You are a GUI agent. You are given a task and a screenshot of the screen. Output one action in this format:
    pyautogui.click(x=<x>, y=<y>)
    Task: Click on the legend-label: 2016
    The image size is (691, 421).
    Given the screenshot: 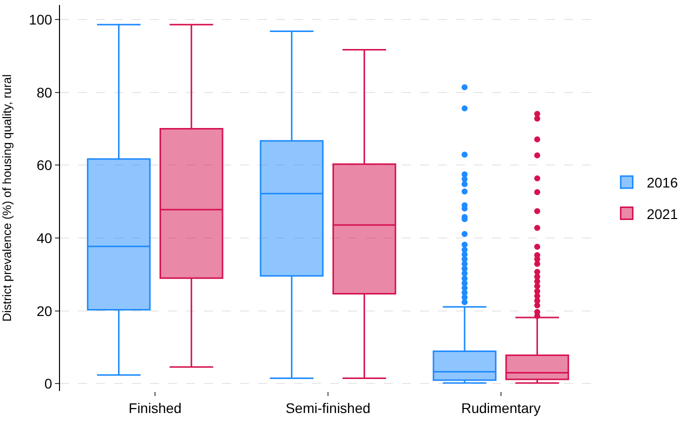 What is the action you would take?
    pyautogui.click(x=662, y=182)
    